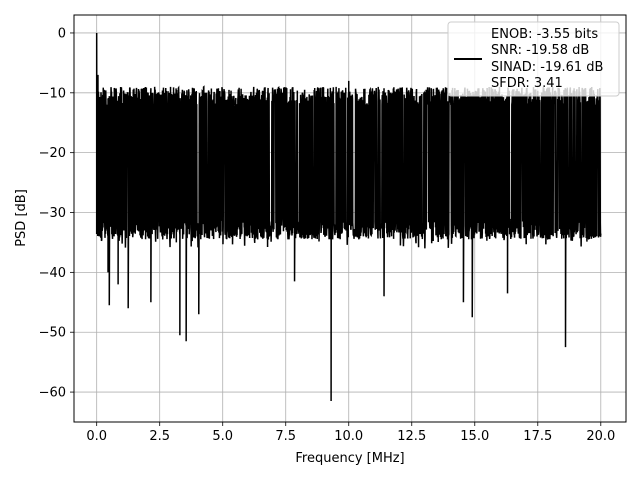  Describe the element at coordinates (600, 436) in the screenshot. I see `x-tick-label: 20.0` at that location.